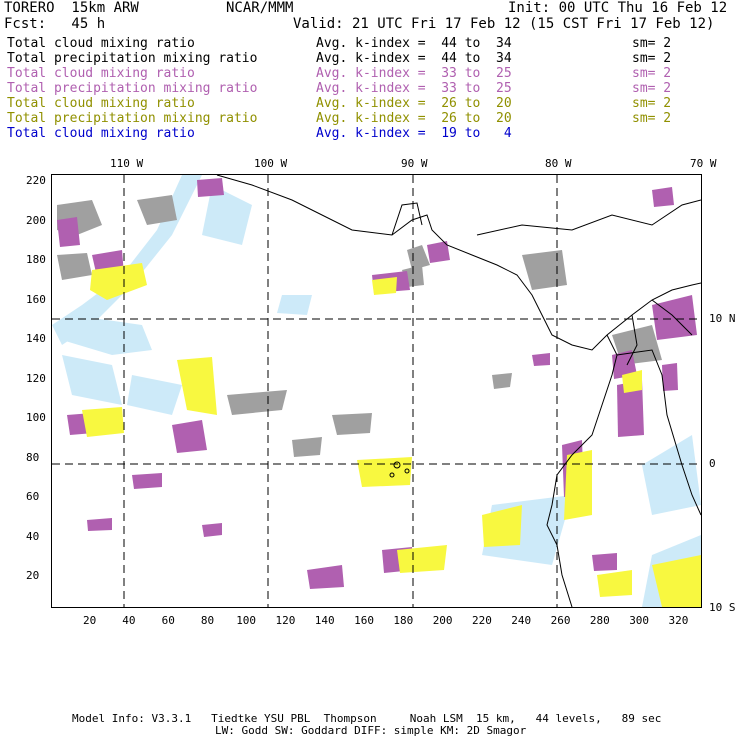 This screenshot has height=740, width=740. I want to click on left-label-160: 160, so click(36, 299).